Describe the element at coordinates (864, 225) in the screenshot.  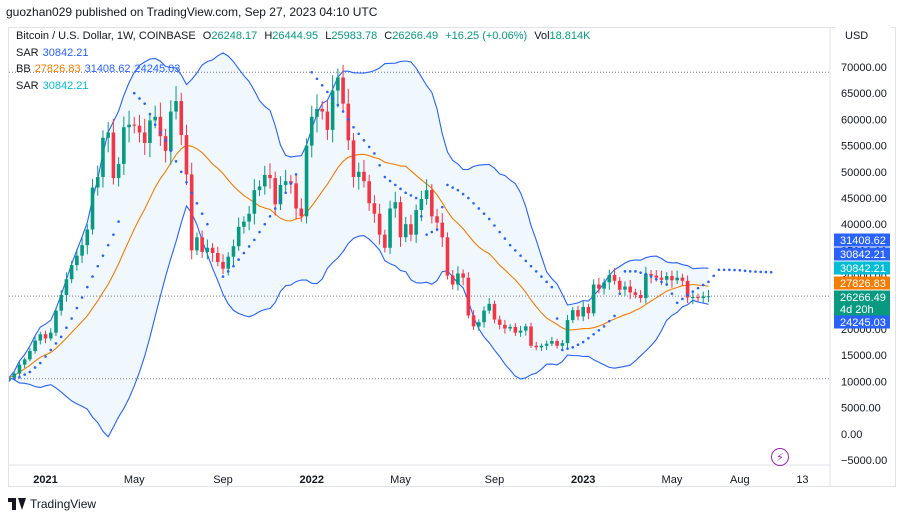
I see `y-tick-label: 40000.00` at that location.